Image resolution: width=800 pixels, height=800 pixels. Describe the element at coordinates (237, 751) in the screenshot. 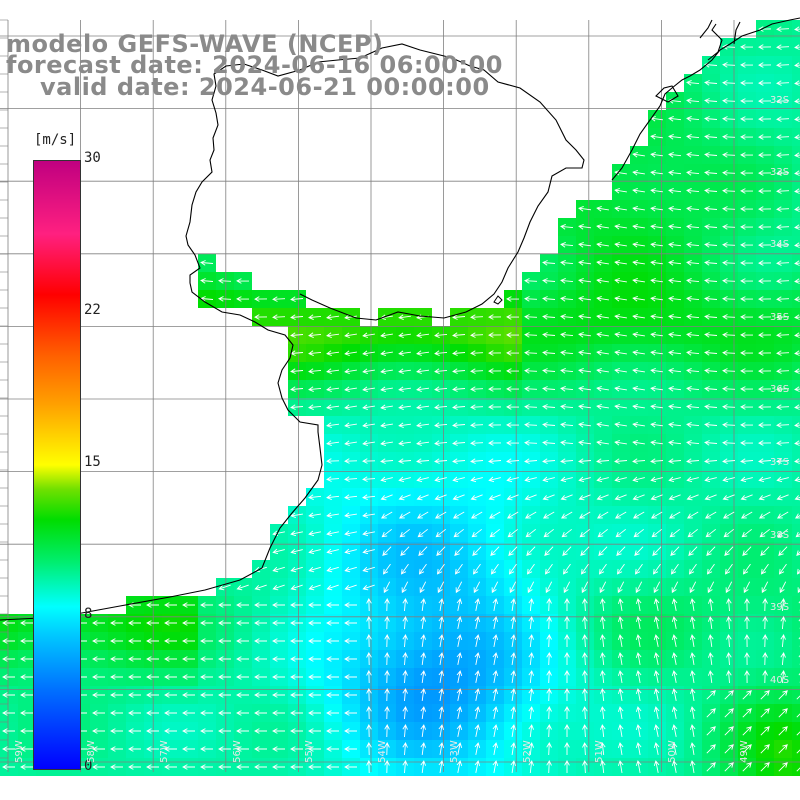

I see `lon-label: 56W` at that location.